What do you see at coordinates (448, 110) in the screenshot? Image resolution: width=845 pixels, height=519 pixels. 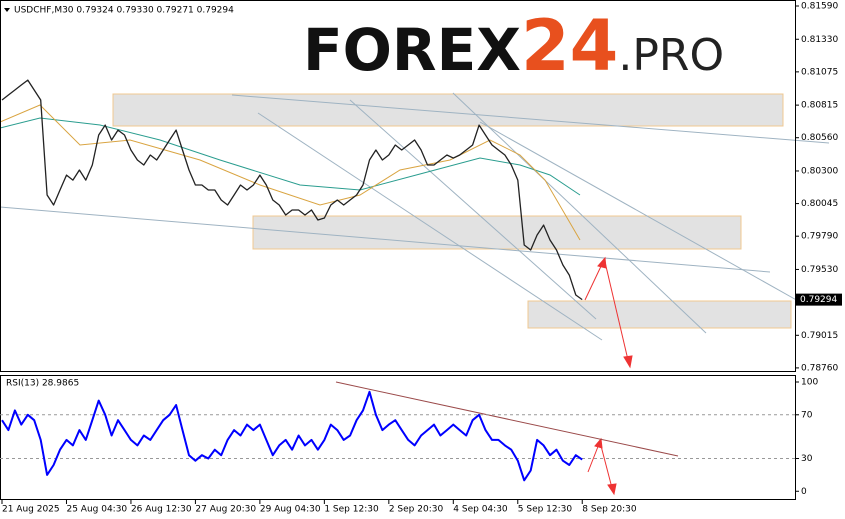 I see `resistance-zone` at bounding box center [448, 110].